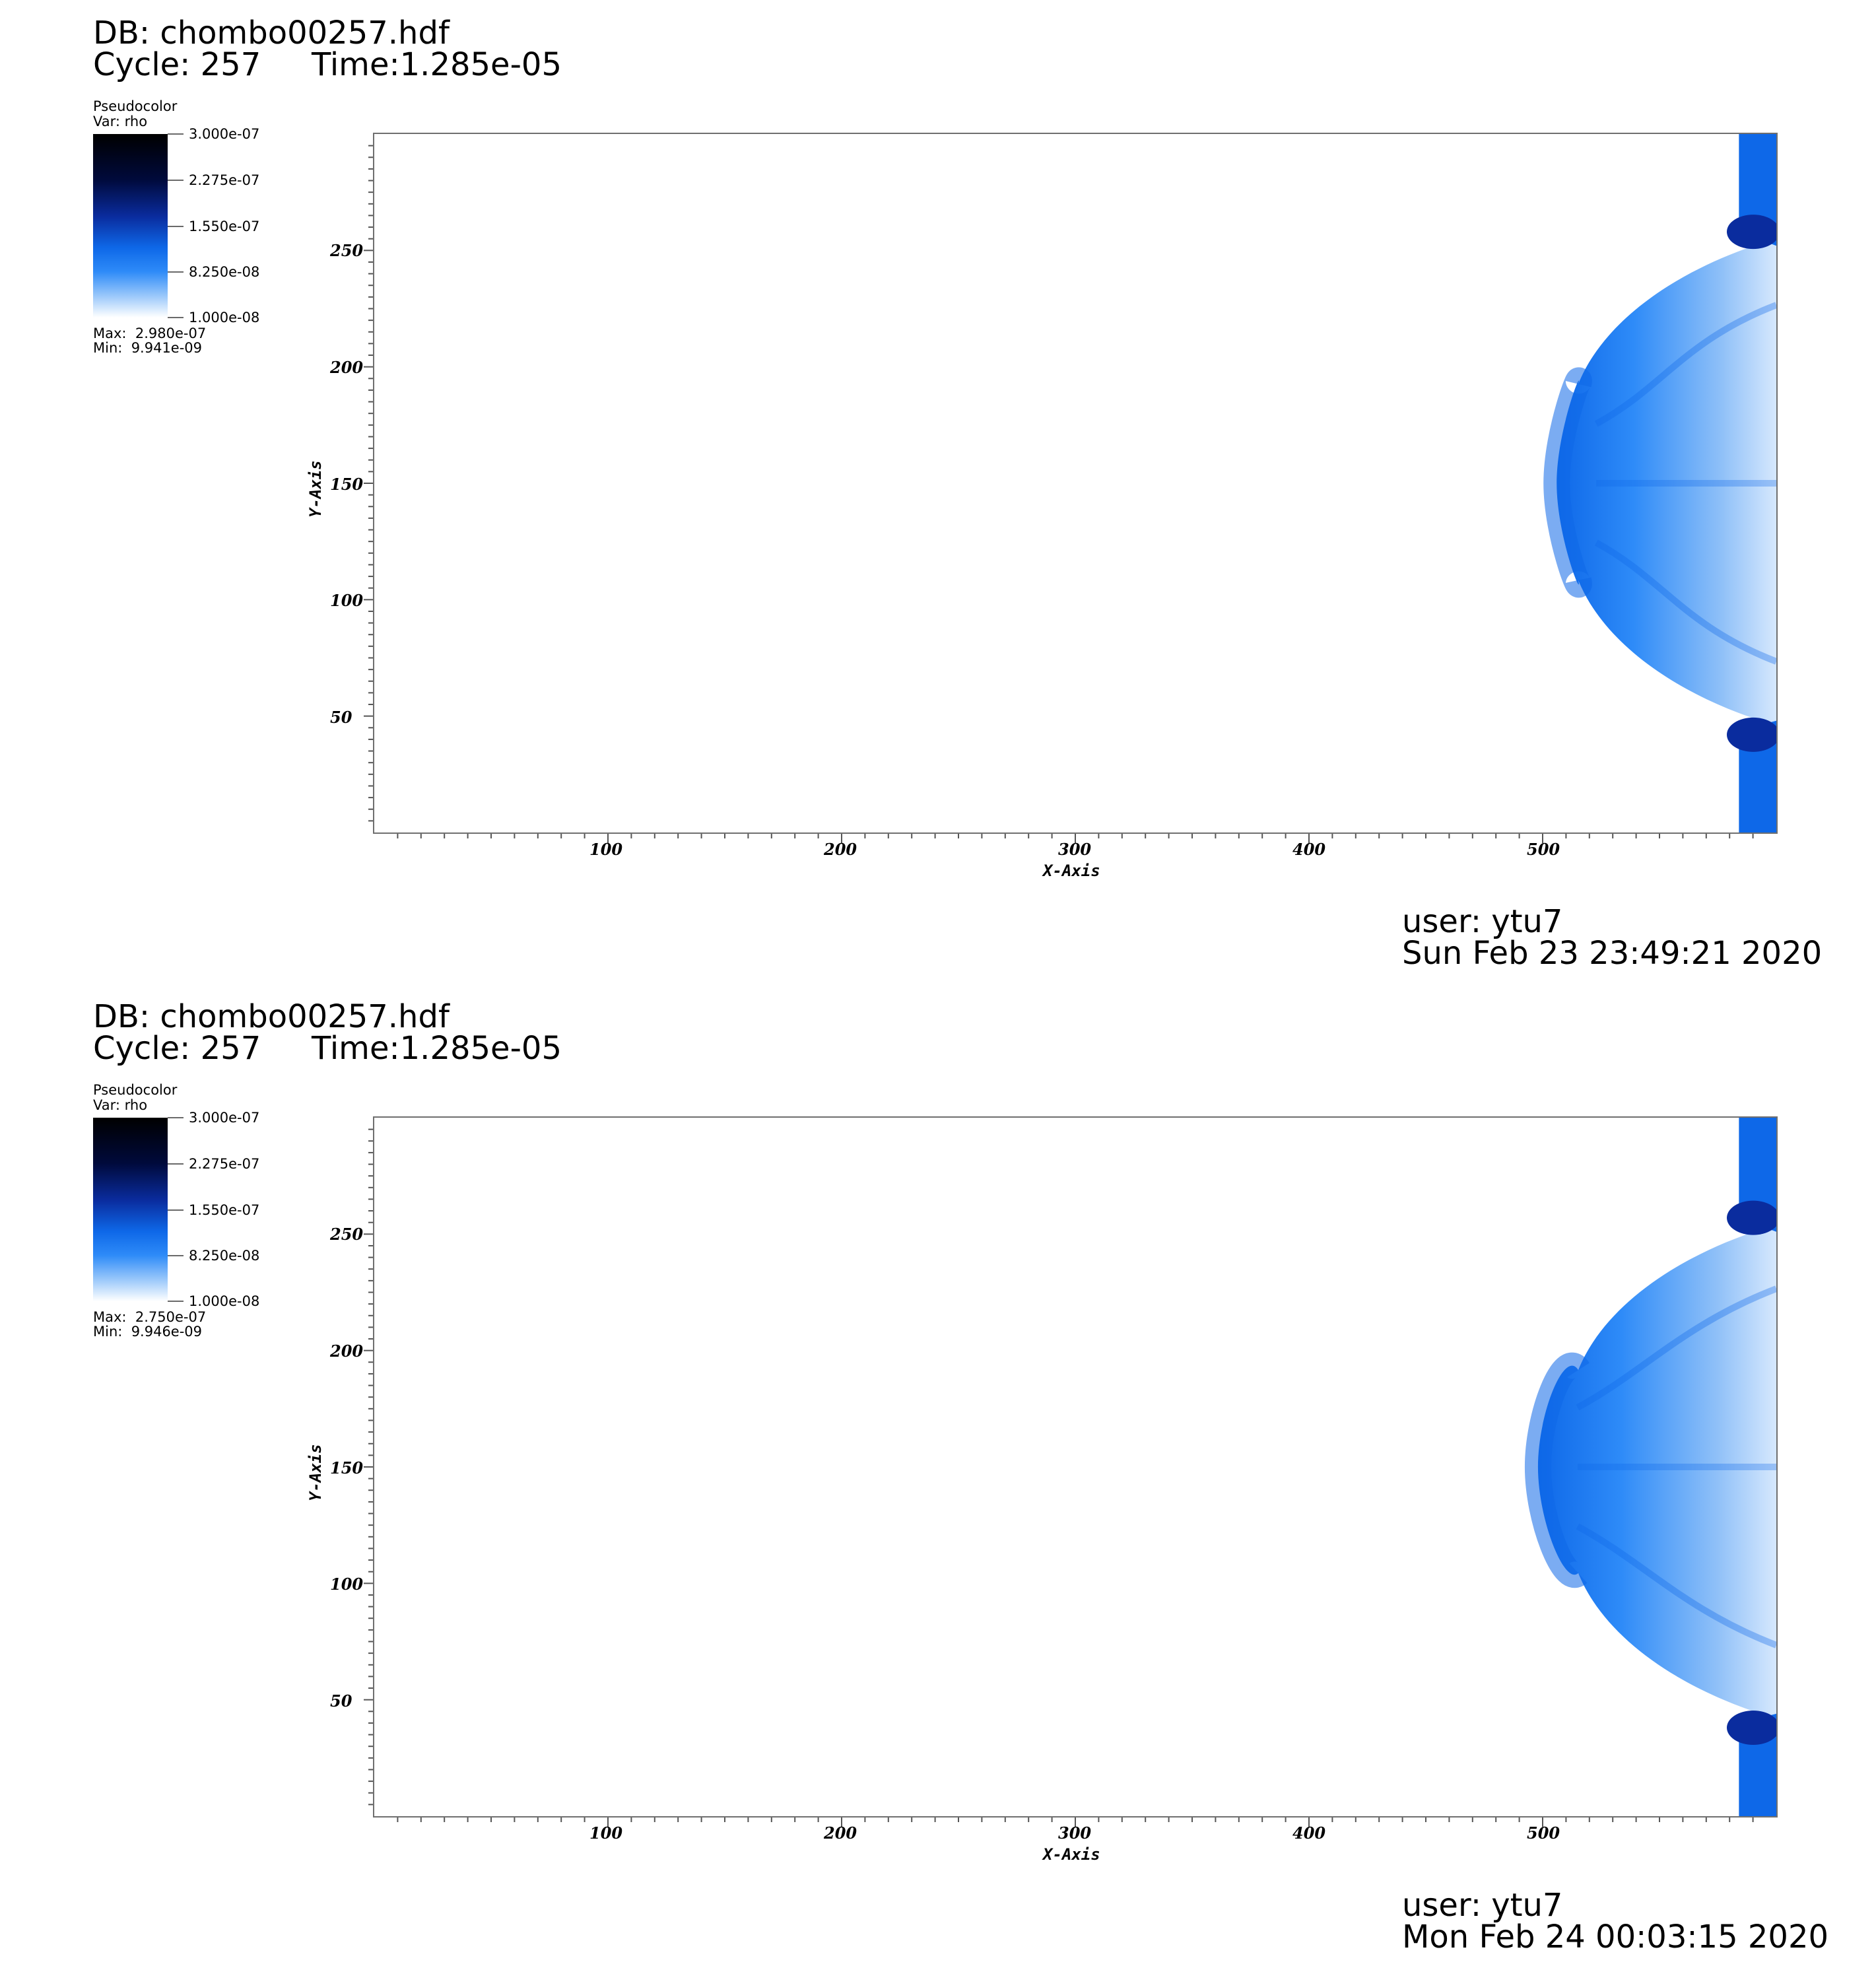 This screenshot has width=1876, height=1970. Describe the element at coordinates (1612, 954) in the screenshot. I see `date-label: Sun Feb 23 23:49:21 2020` at that location.